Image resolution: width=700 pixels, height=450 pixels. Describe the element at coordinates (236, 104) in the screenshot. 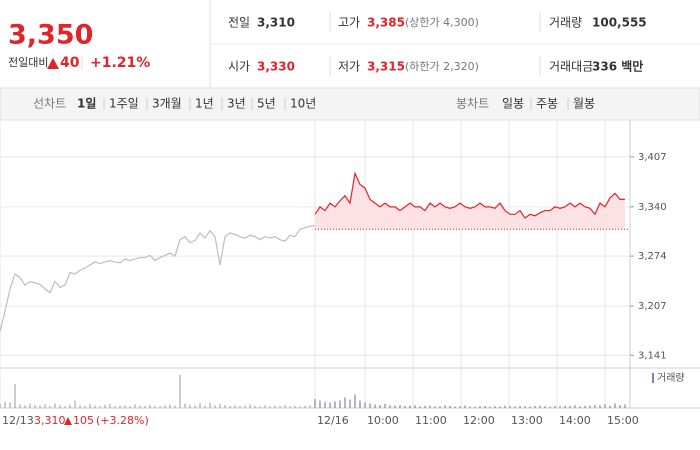

I see `tab: 3년` at that location.